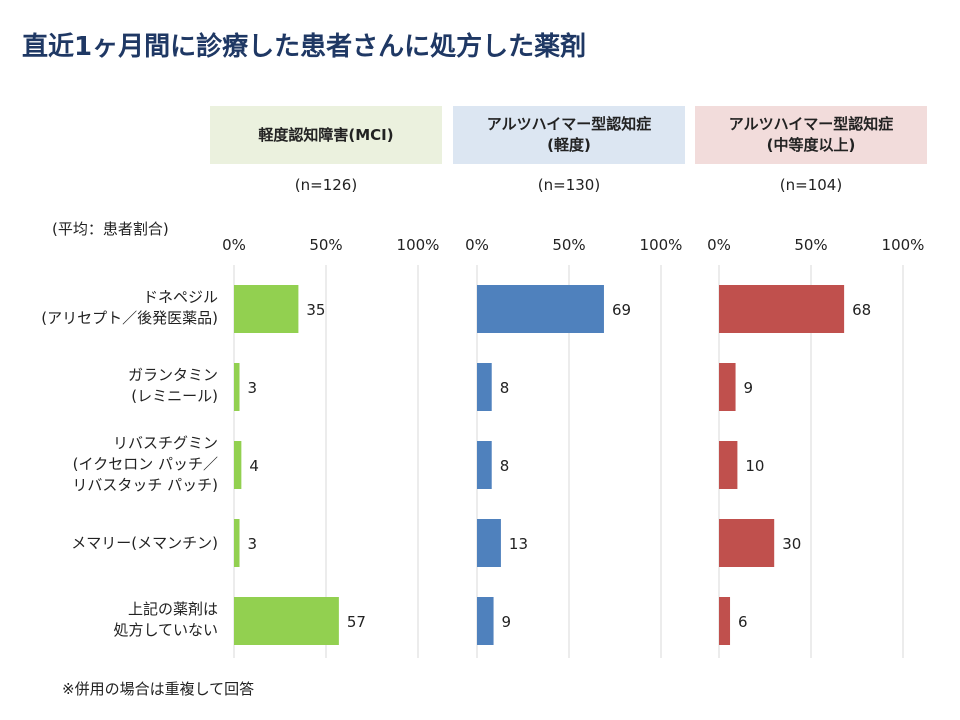 Image resolution: width=960 pixels, height=720 pixels. Describe the element at coordinates (118, 386) in the screenshot. I see `category-label-galantamine: ガランタミン (レミニール)` at that location.